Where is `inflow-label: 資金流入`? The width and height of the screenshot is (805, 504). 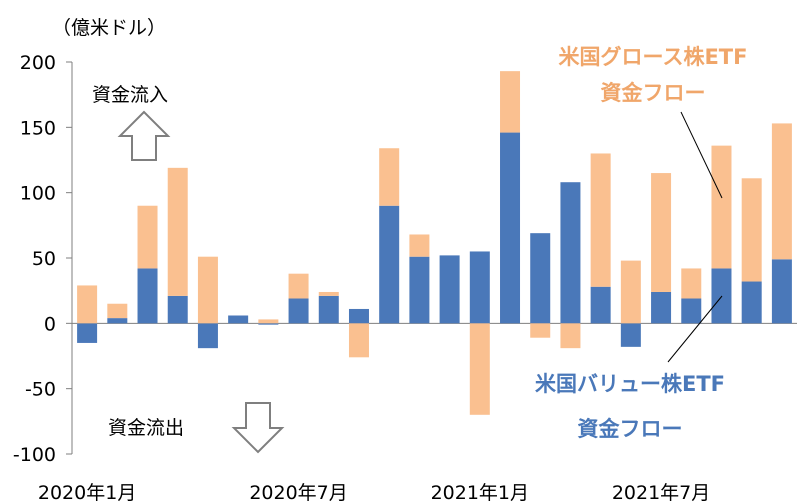
inflow-label: 資金流入 is located at coordinates (130, 95).